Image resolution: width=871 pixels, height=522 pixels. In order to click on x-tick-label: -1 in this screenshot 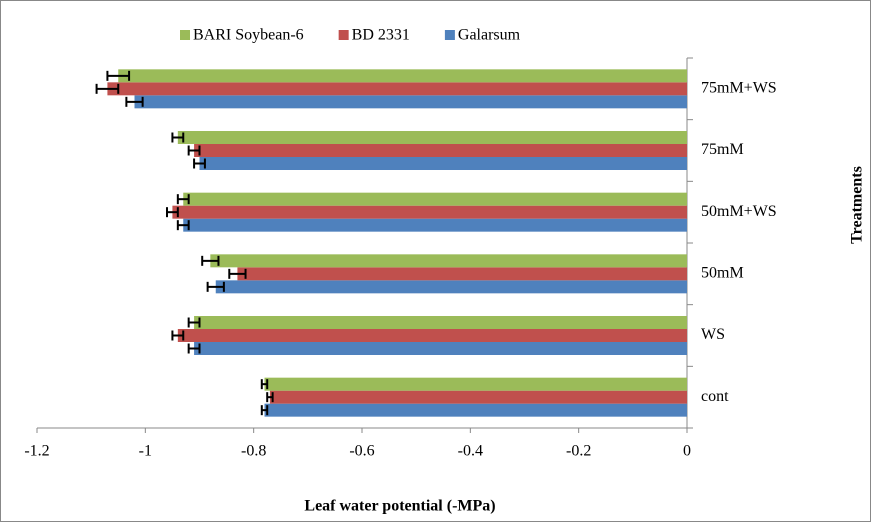, I will do `click(145, 451)`.